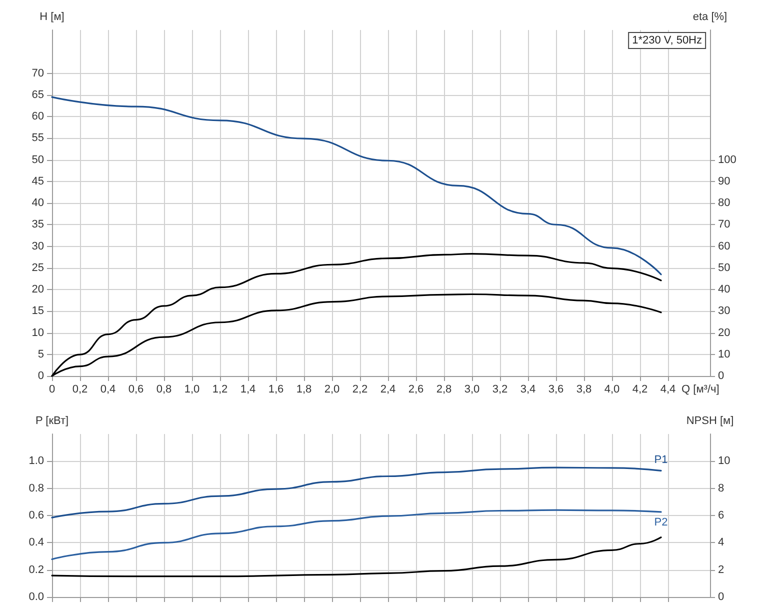 Image resolution: width=774 pixels, height=611 pixels. Describe the element at coordinates (721, 542) in the screenshot. I see `y2-tick-label: 4` at that location.